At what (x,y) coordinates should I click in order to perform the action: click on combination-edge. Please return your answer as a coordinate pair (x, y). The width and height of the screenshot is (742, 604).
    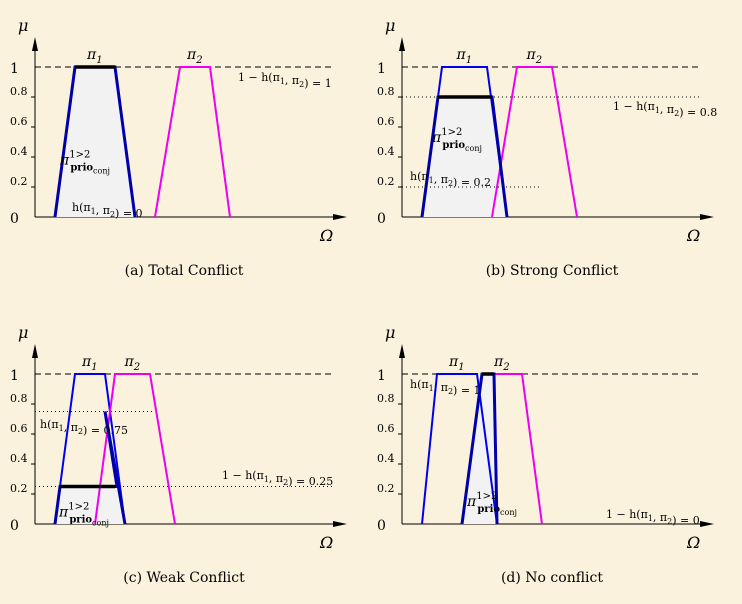
    Looking at the image, I should click on (90, 468).